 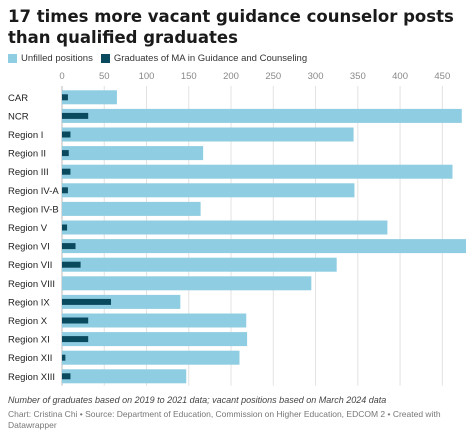 What do you see at coordinates (154, 320) in the screenshot?
I see `bar-unfilled-region-x` at bounding box center [154, 320].